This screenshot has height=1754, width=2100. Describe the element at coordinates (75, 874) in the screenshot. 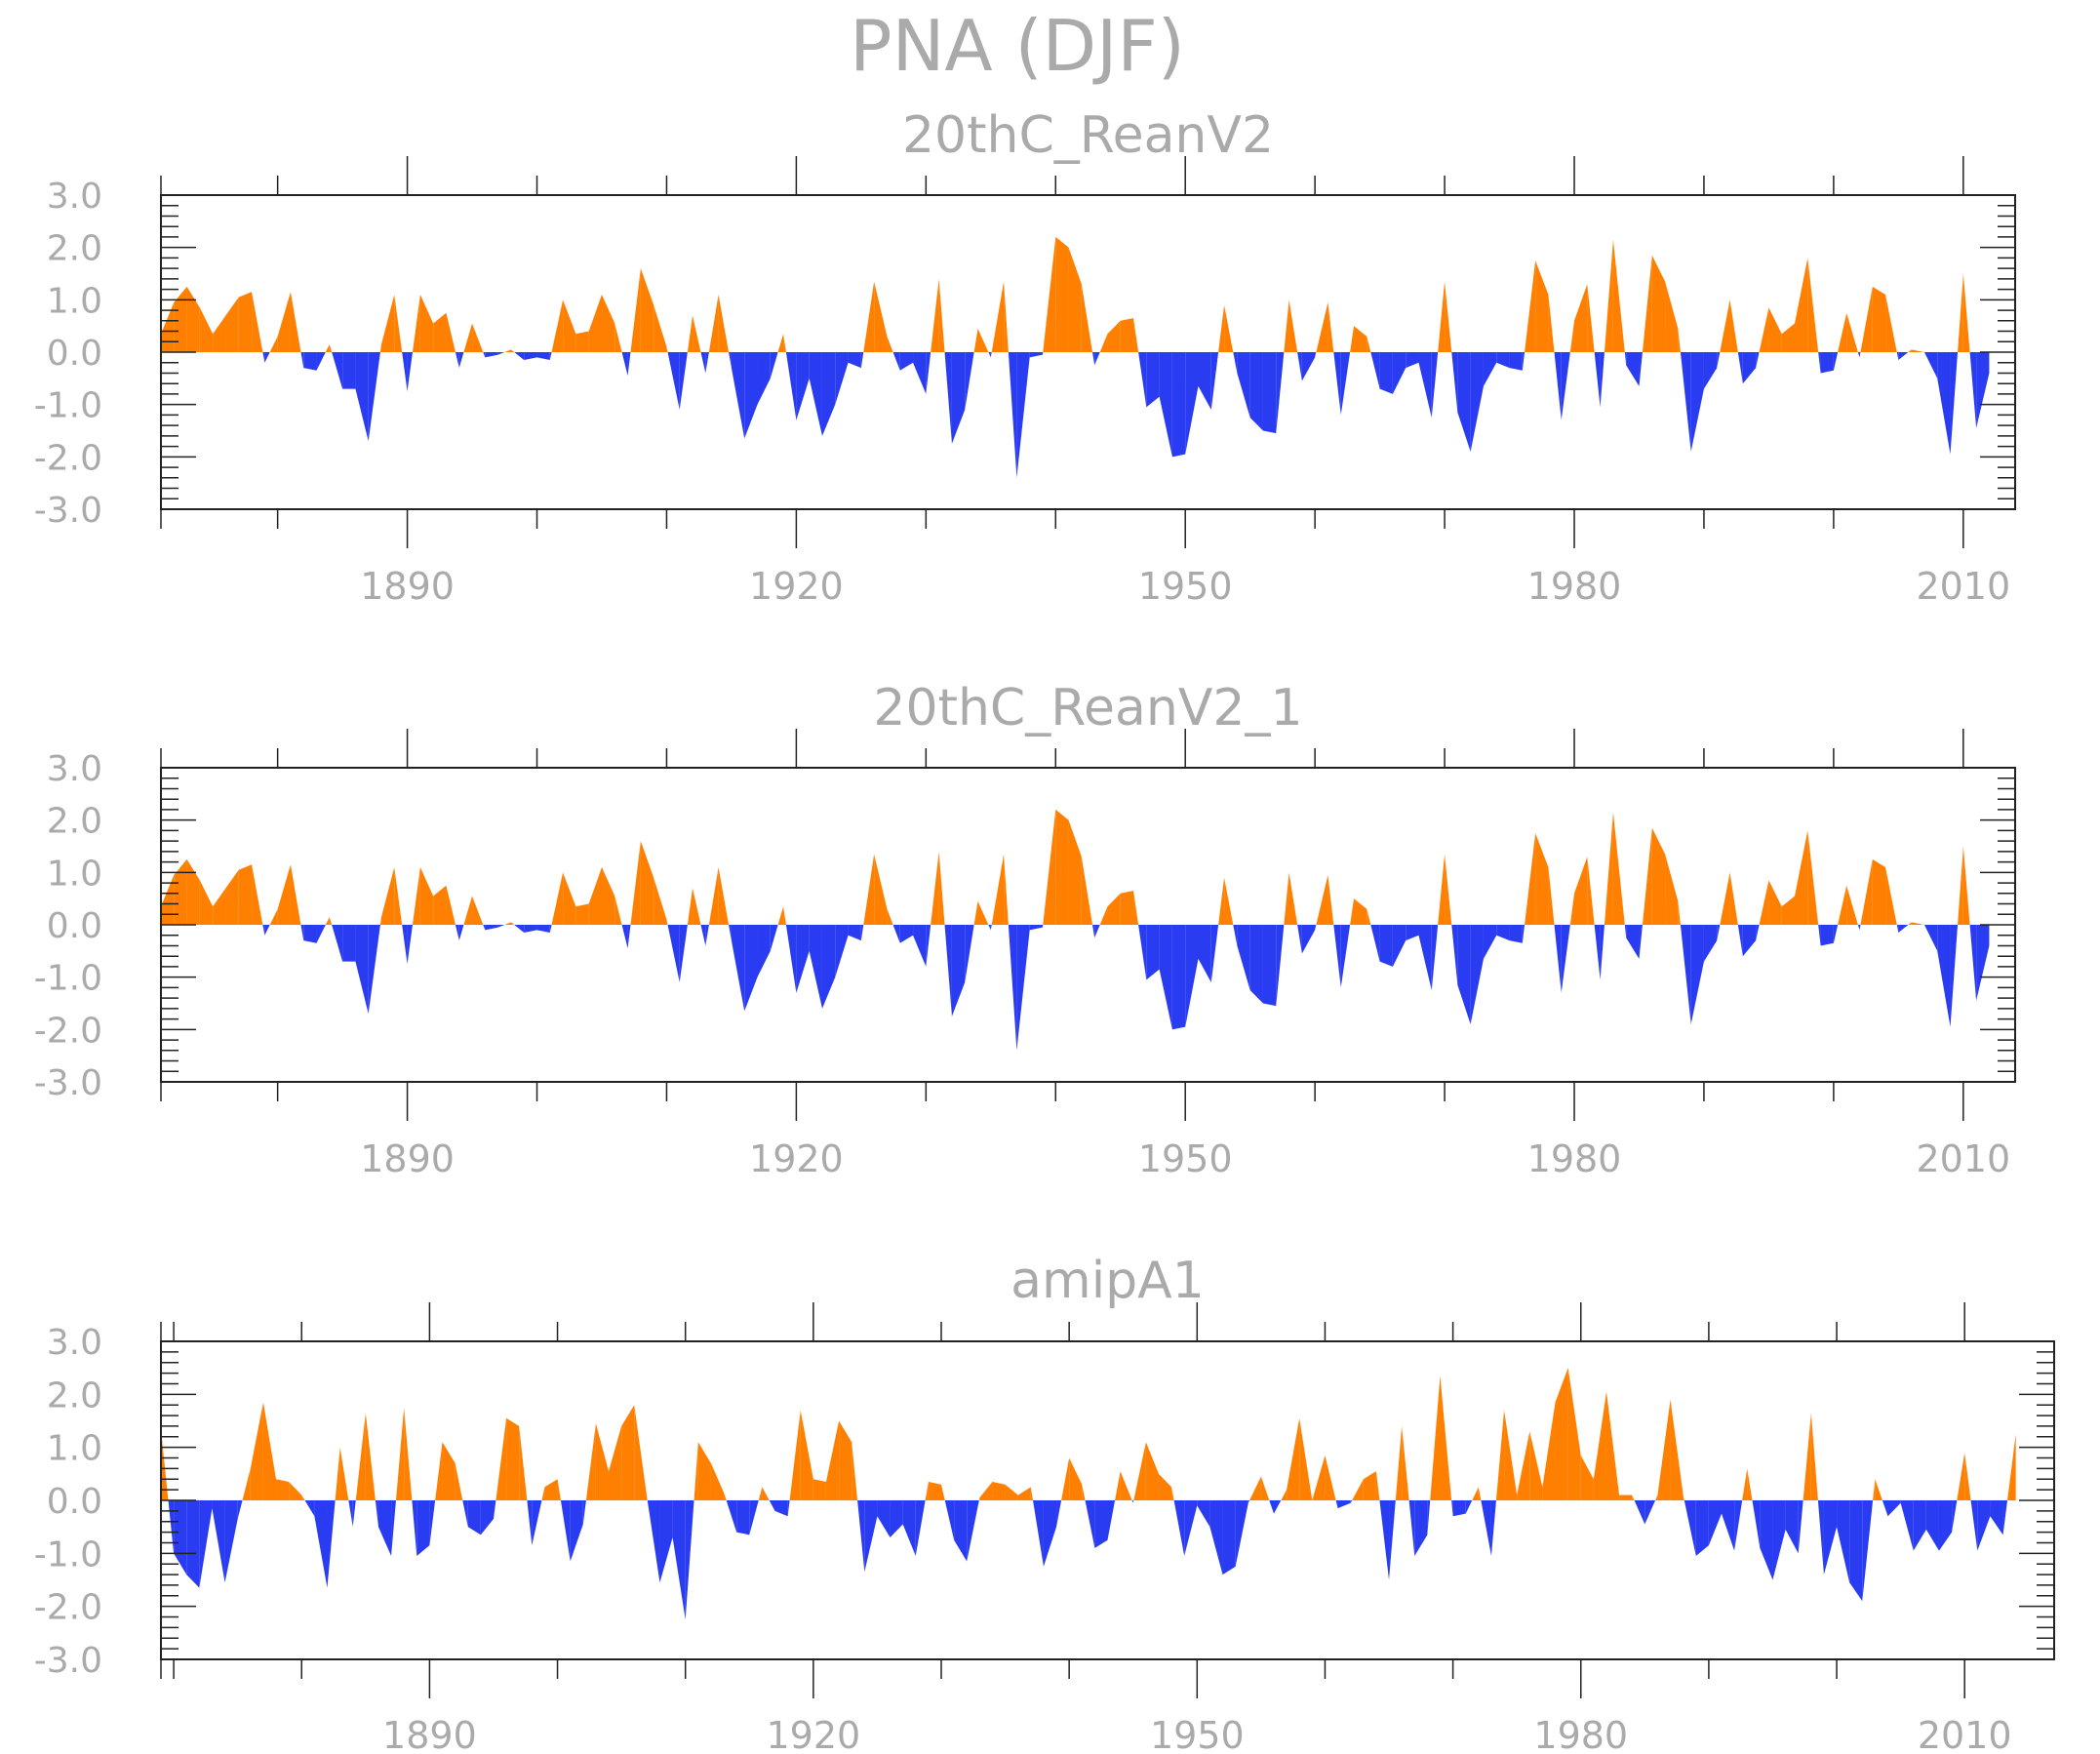

I see `ytick-label: 1.0` at that location.